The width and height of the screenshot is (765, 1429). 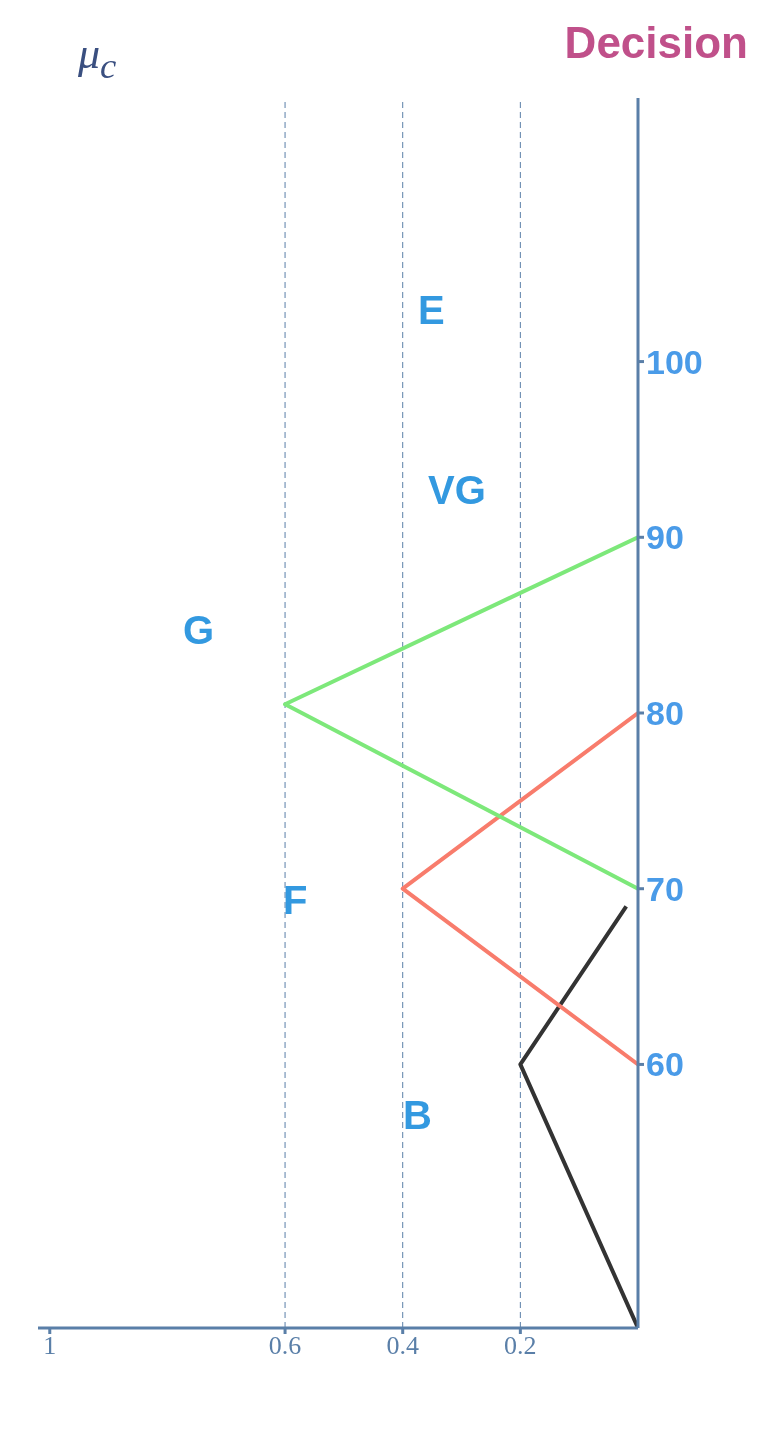 I want to click on y-tick-label: 80, so click(x=665, y=713).